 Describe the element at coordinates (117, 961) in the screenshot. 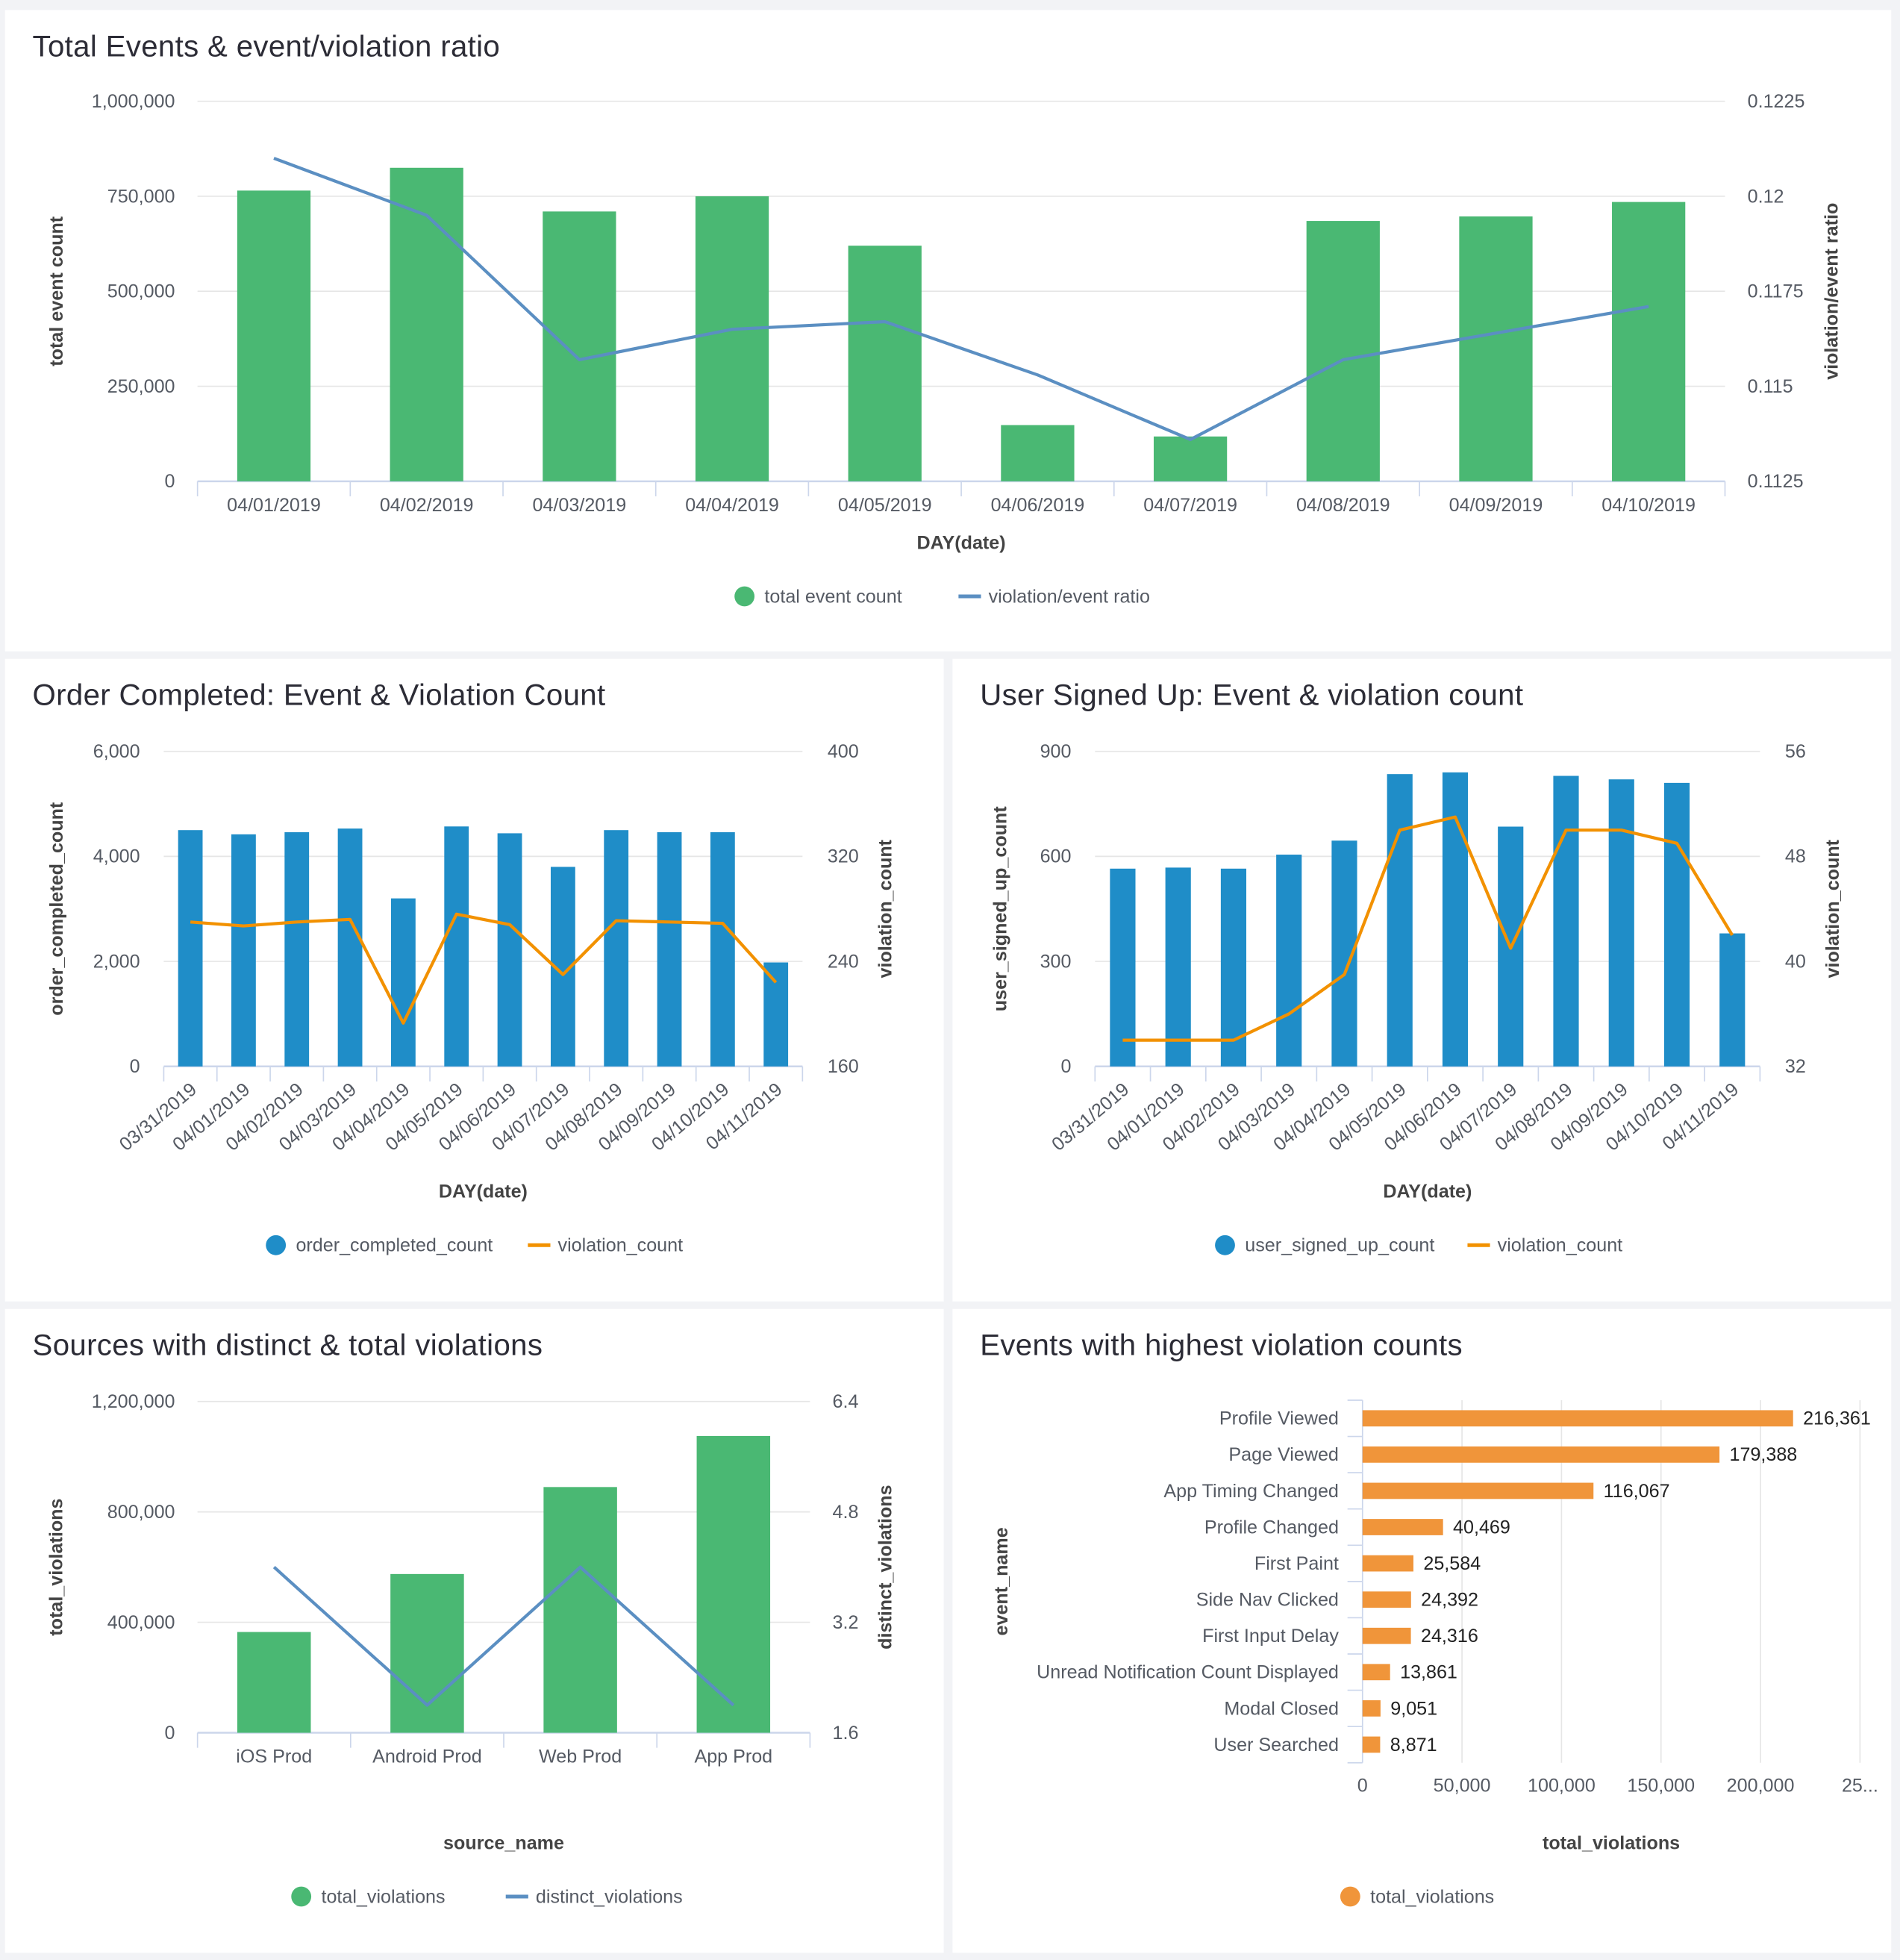

I see `y-tick-label: 2,000` at that location.